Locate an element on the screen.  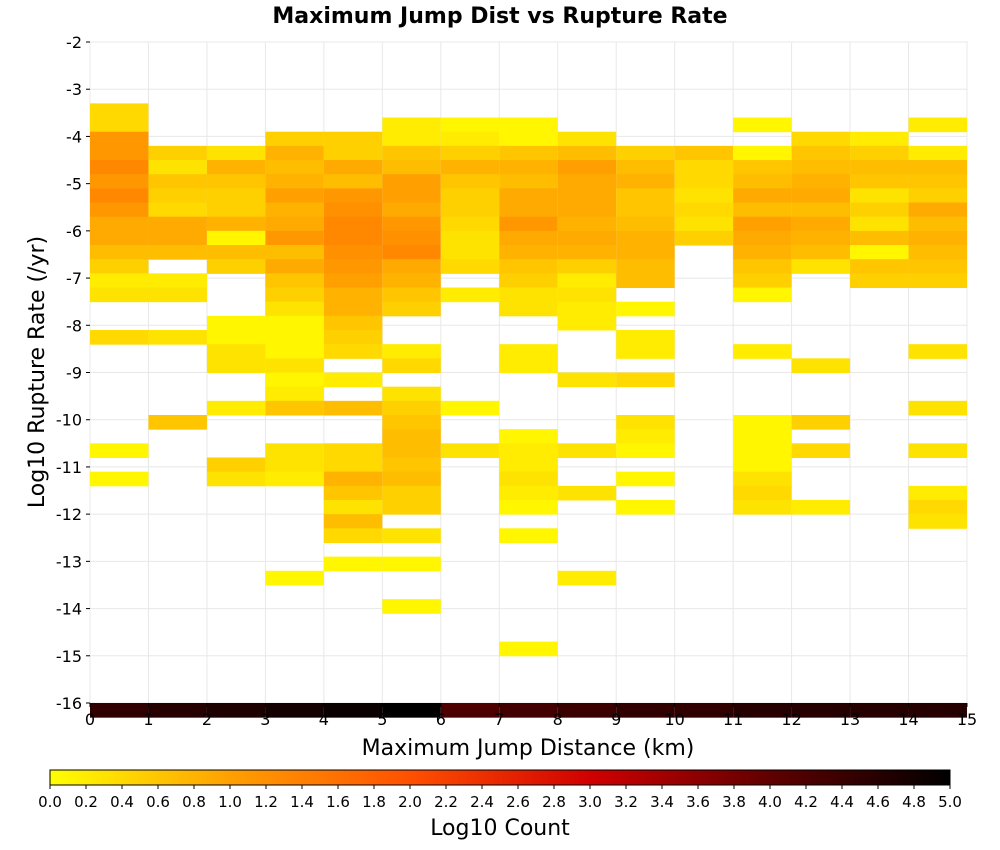
y-tick-label: -13 is located at coordinates (69, 561).